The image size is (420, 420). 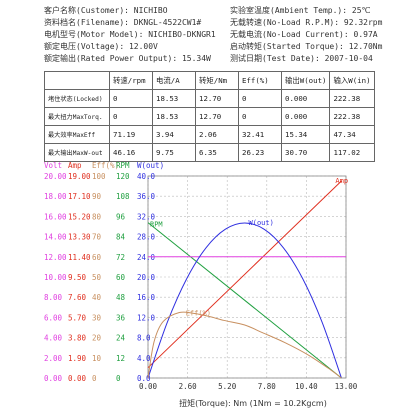 What do you see at coordinates (53, 297) in the screenshot?
I see `y-tick-label: 8.00` at bounding box center [53, 297].